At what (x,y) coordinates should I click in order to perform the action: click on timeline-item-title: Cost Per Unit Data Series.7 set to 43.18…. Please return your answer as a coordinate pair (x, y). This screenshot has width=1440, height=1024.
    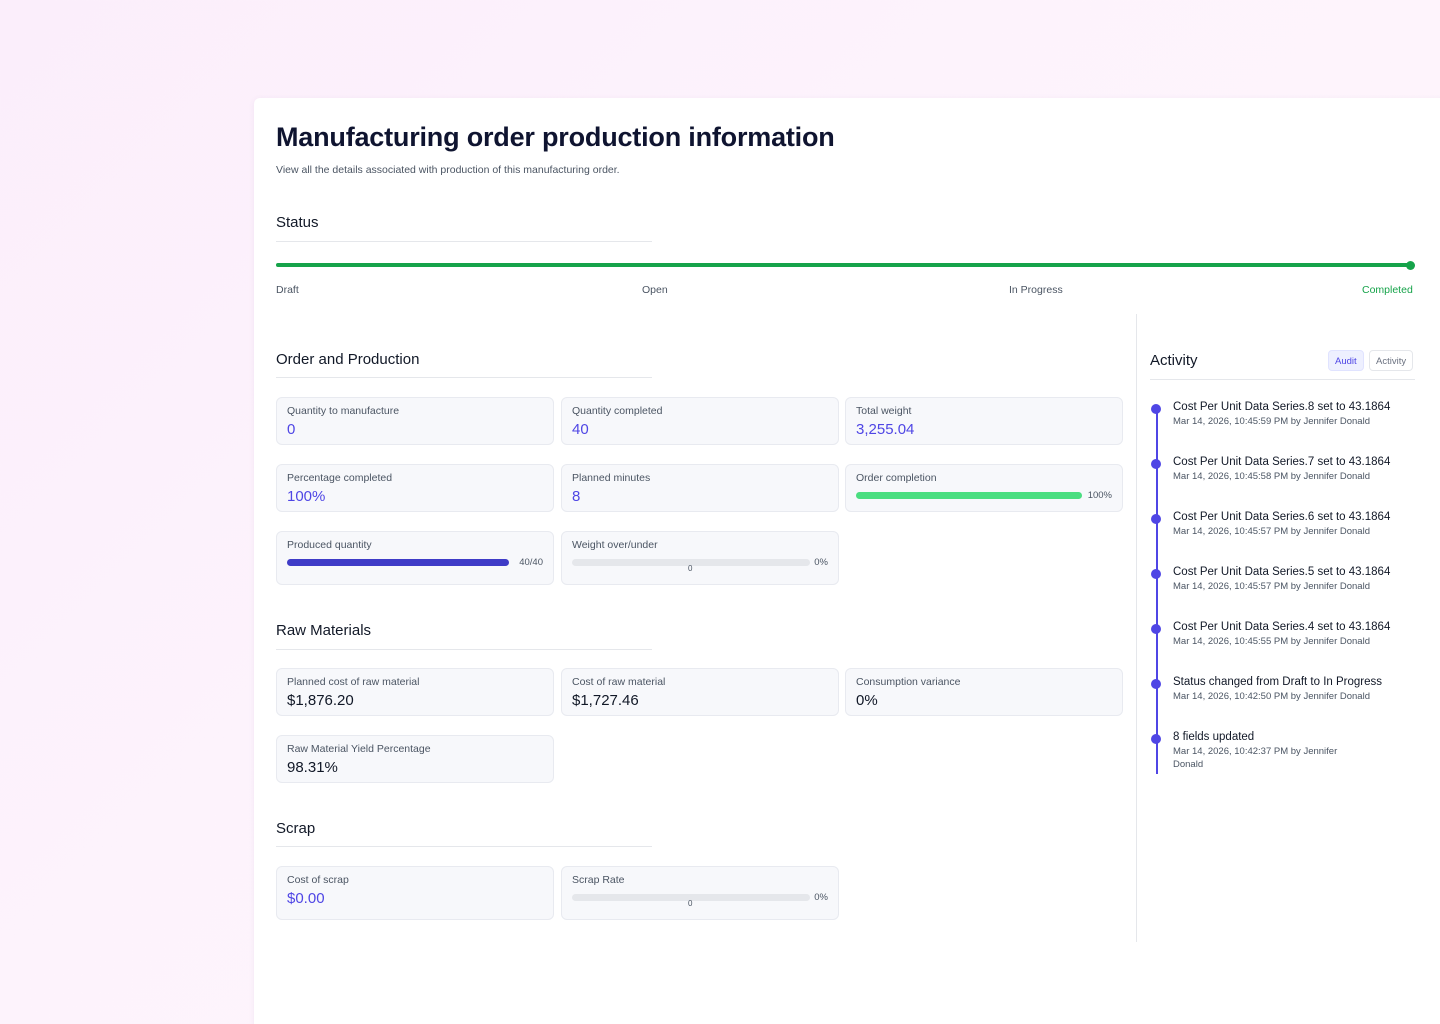
    Looking at the image, I should click on (1282, 462).